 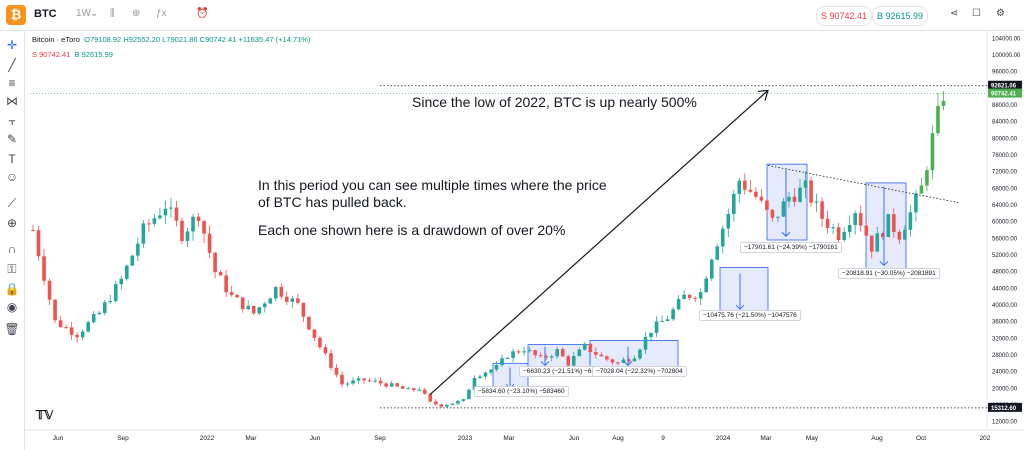 What do you see at coordinates (45, 415) in the screenshot?
I see `tradingview-logo: 𝕋𝕍` at bounding box center [45, 415].